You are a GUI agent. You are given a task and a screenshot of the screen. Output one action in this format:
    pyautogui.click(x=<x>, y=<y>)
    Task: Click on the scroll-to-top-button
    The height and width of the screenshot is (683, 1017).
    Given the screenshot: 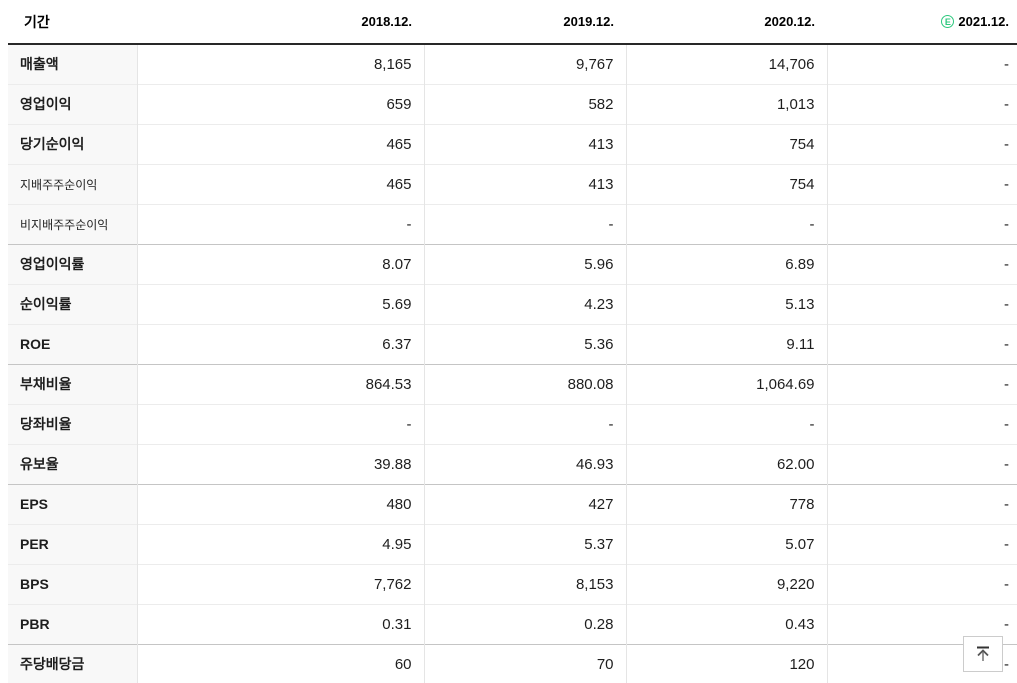 What is the action you would take?
    pyautogui.click(x=983, y=654)
    